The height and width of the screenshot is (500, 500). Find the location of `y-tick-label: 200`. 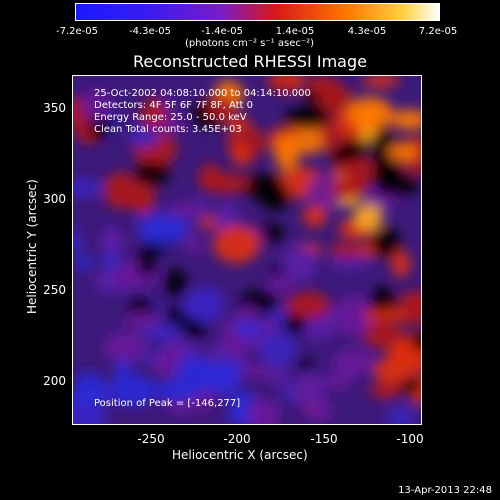

y-tick-label: 200 is located at coordinates (54, 381).